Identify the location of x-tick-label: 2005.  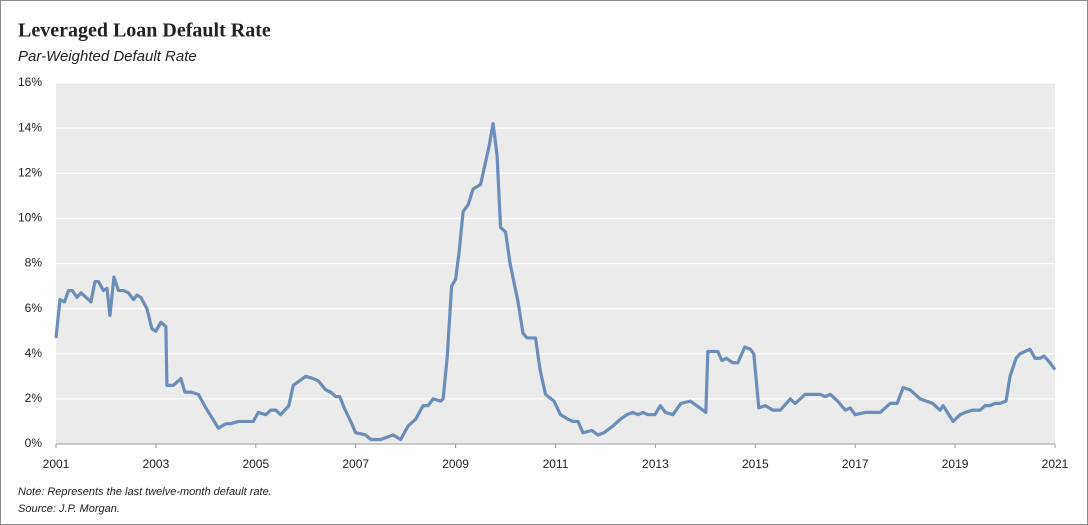
(255, 464).